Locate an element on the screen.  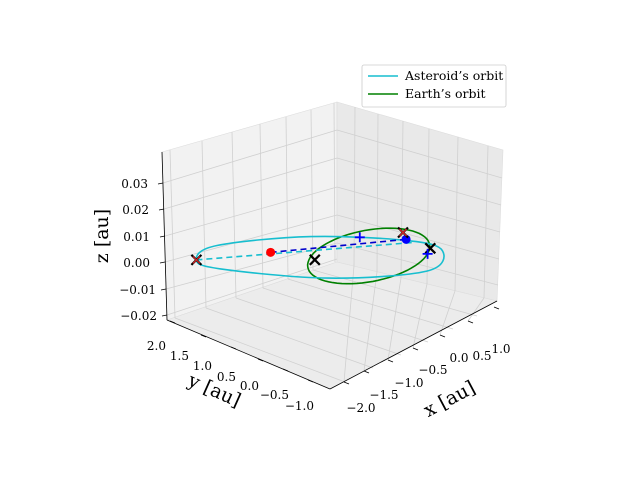
y-tick-label: 1.5 is located at coordinates (179, 356).